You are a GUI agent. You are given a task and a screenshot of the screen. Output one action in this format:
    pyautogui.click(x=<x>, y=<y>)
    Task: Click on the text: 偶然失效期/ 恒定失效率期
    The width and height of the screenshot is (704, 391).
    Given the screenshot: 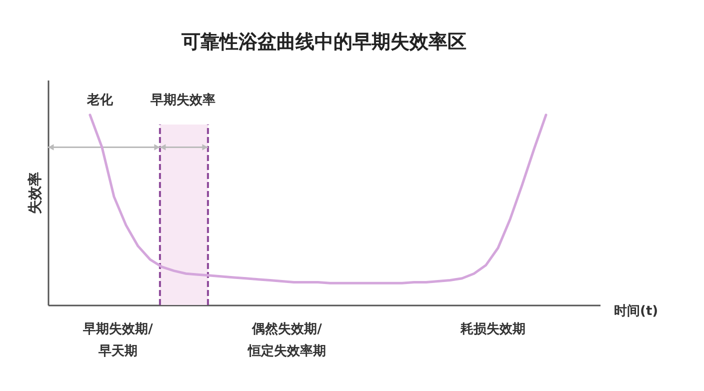 What is the action you would take?
    pyautogui.click(x=286, y=340)
    